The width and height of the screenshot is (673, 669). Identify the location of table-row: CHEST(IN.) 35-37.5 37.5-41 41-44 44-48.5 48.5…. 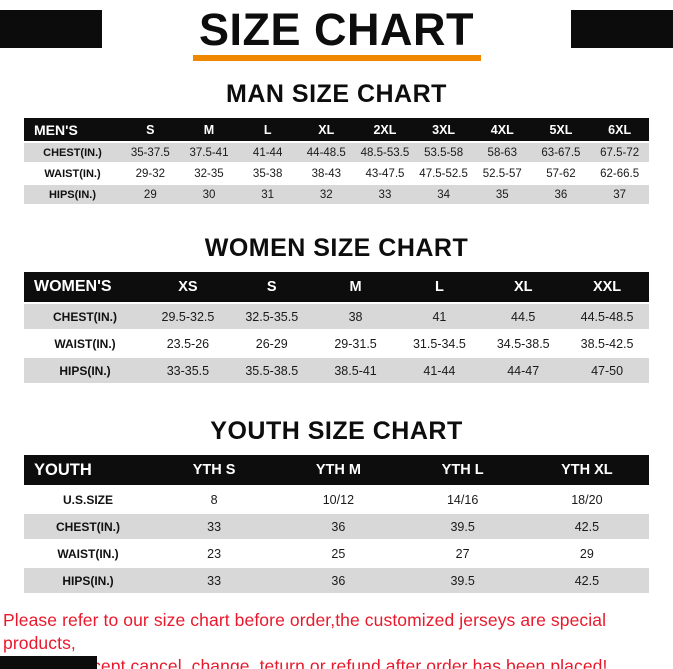
(336, 153).